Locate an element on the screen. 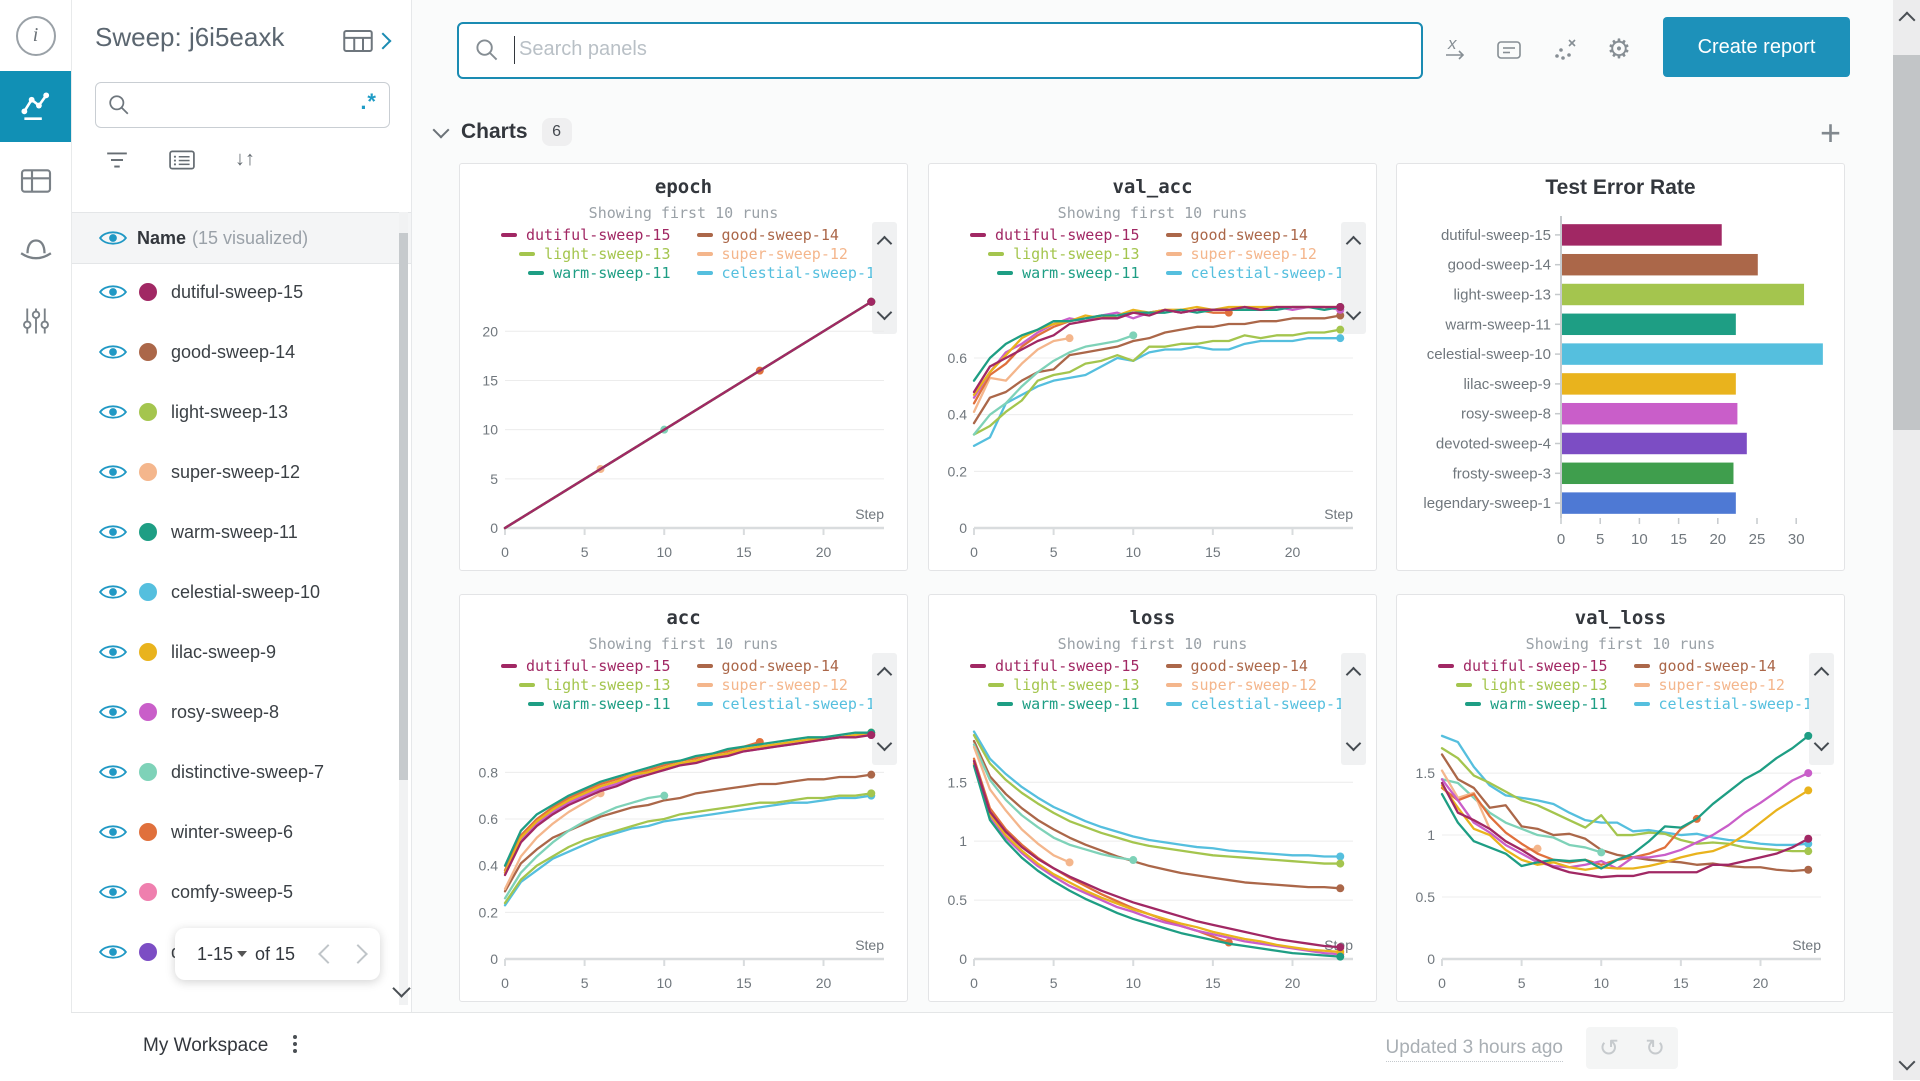  panel-search-input is located at coordinates (949, 49).